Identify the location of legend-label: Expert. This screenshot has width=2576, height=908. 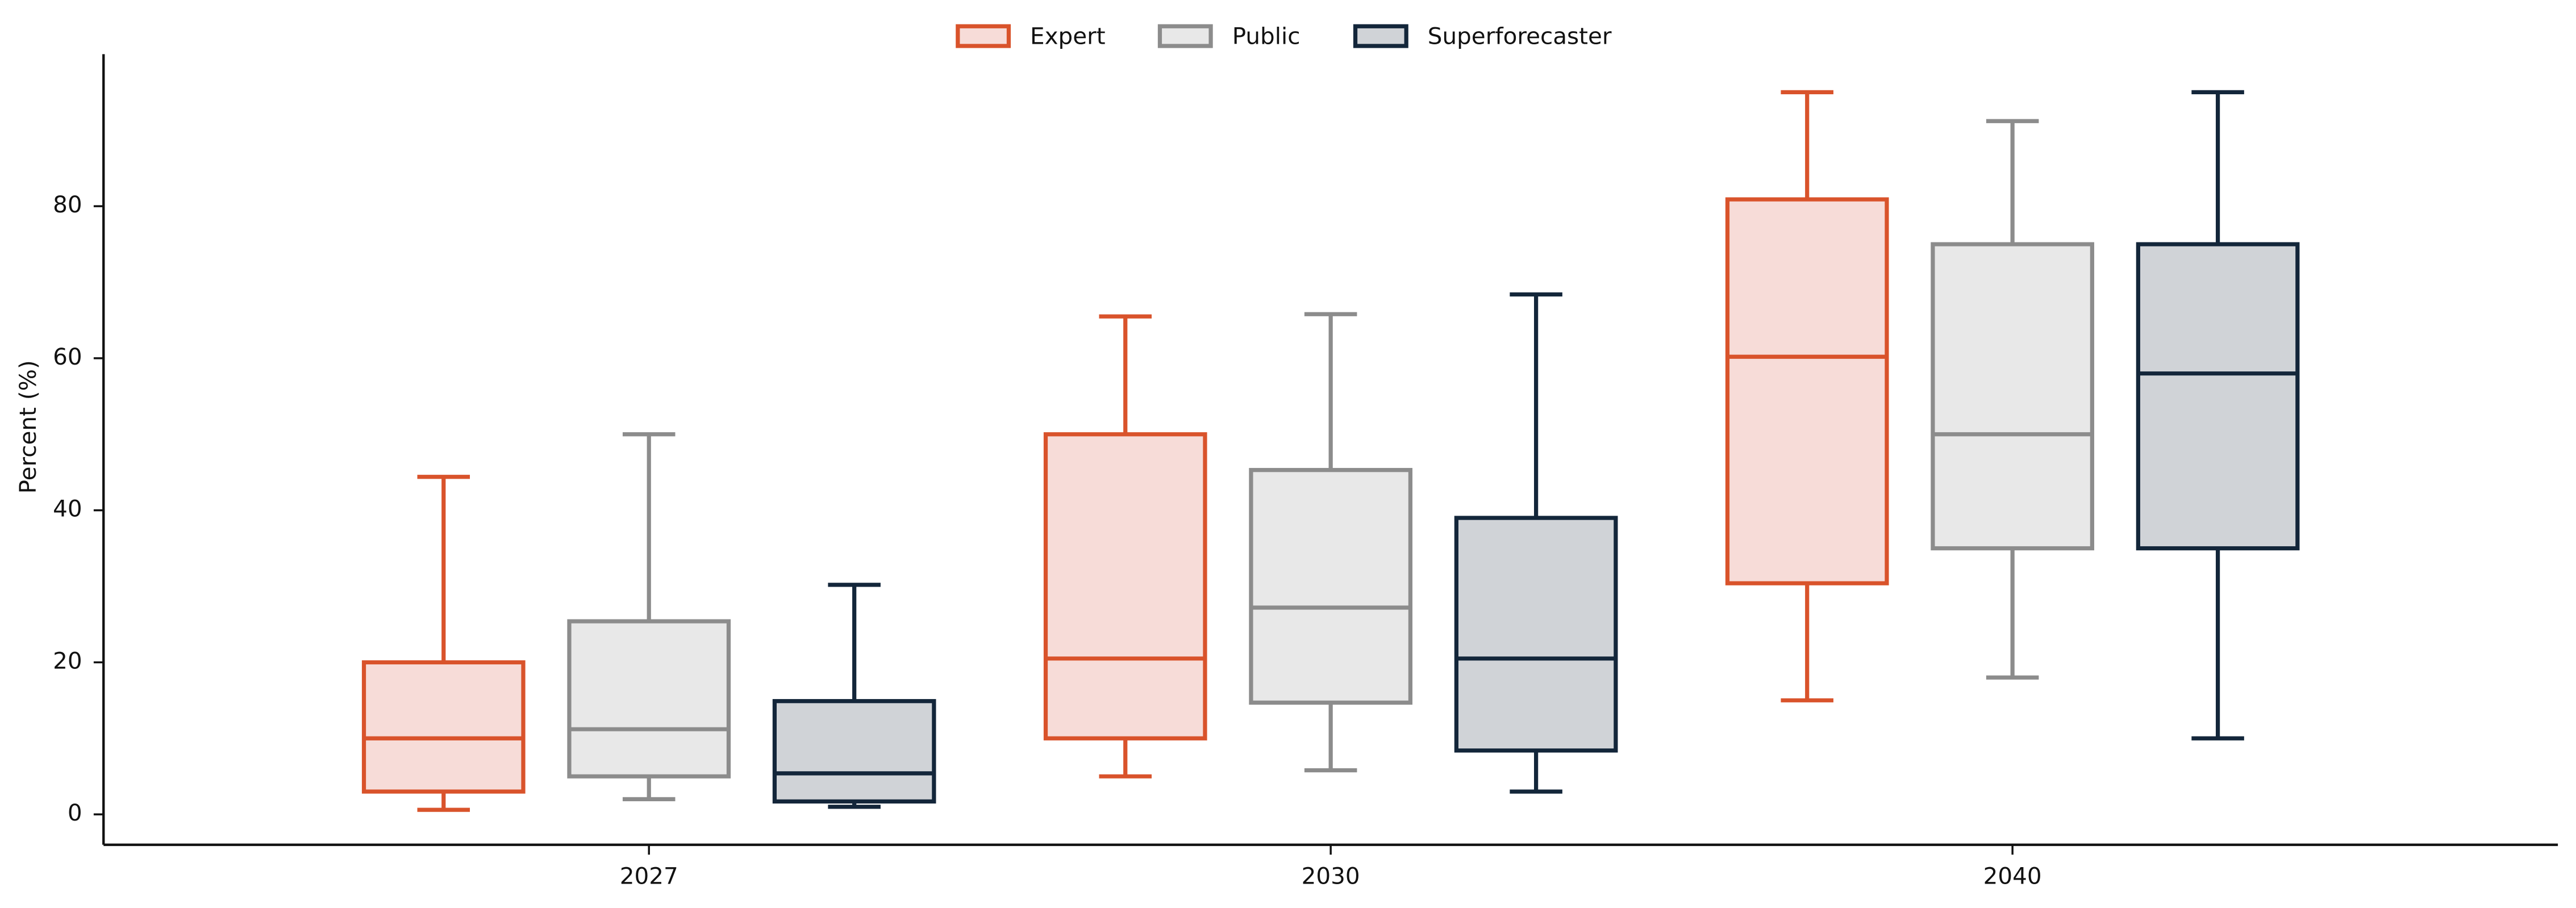
(1068, 36).